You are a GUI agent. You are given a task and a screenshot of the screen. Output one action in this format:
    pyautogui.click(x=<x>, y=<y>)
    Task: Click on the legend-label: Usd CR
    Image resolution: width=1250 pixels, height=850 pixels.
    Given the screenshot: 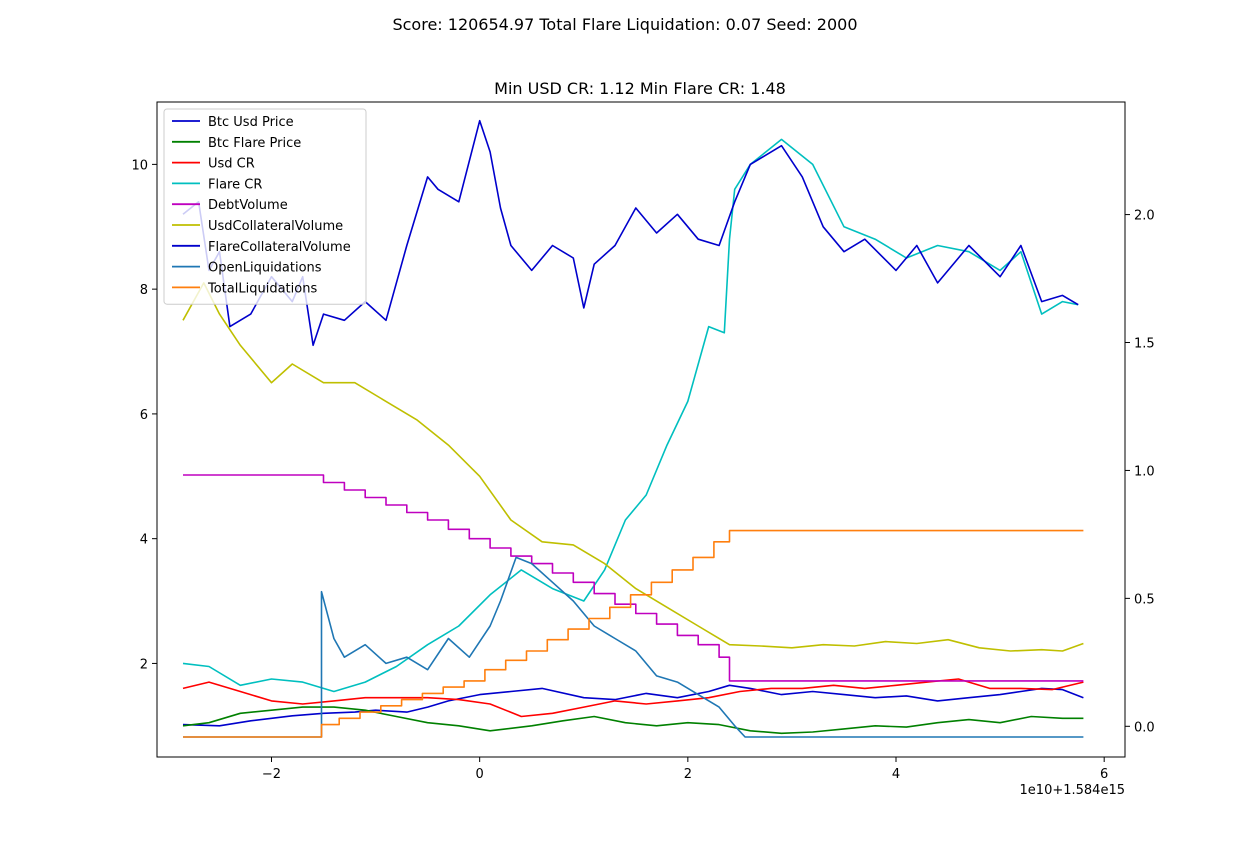 What is the action you would take?
    pyautogui.click(x=231, y=164)
    